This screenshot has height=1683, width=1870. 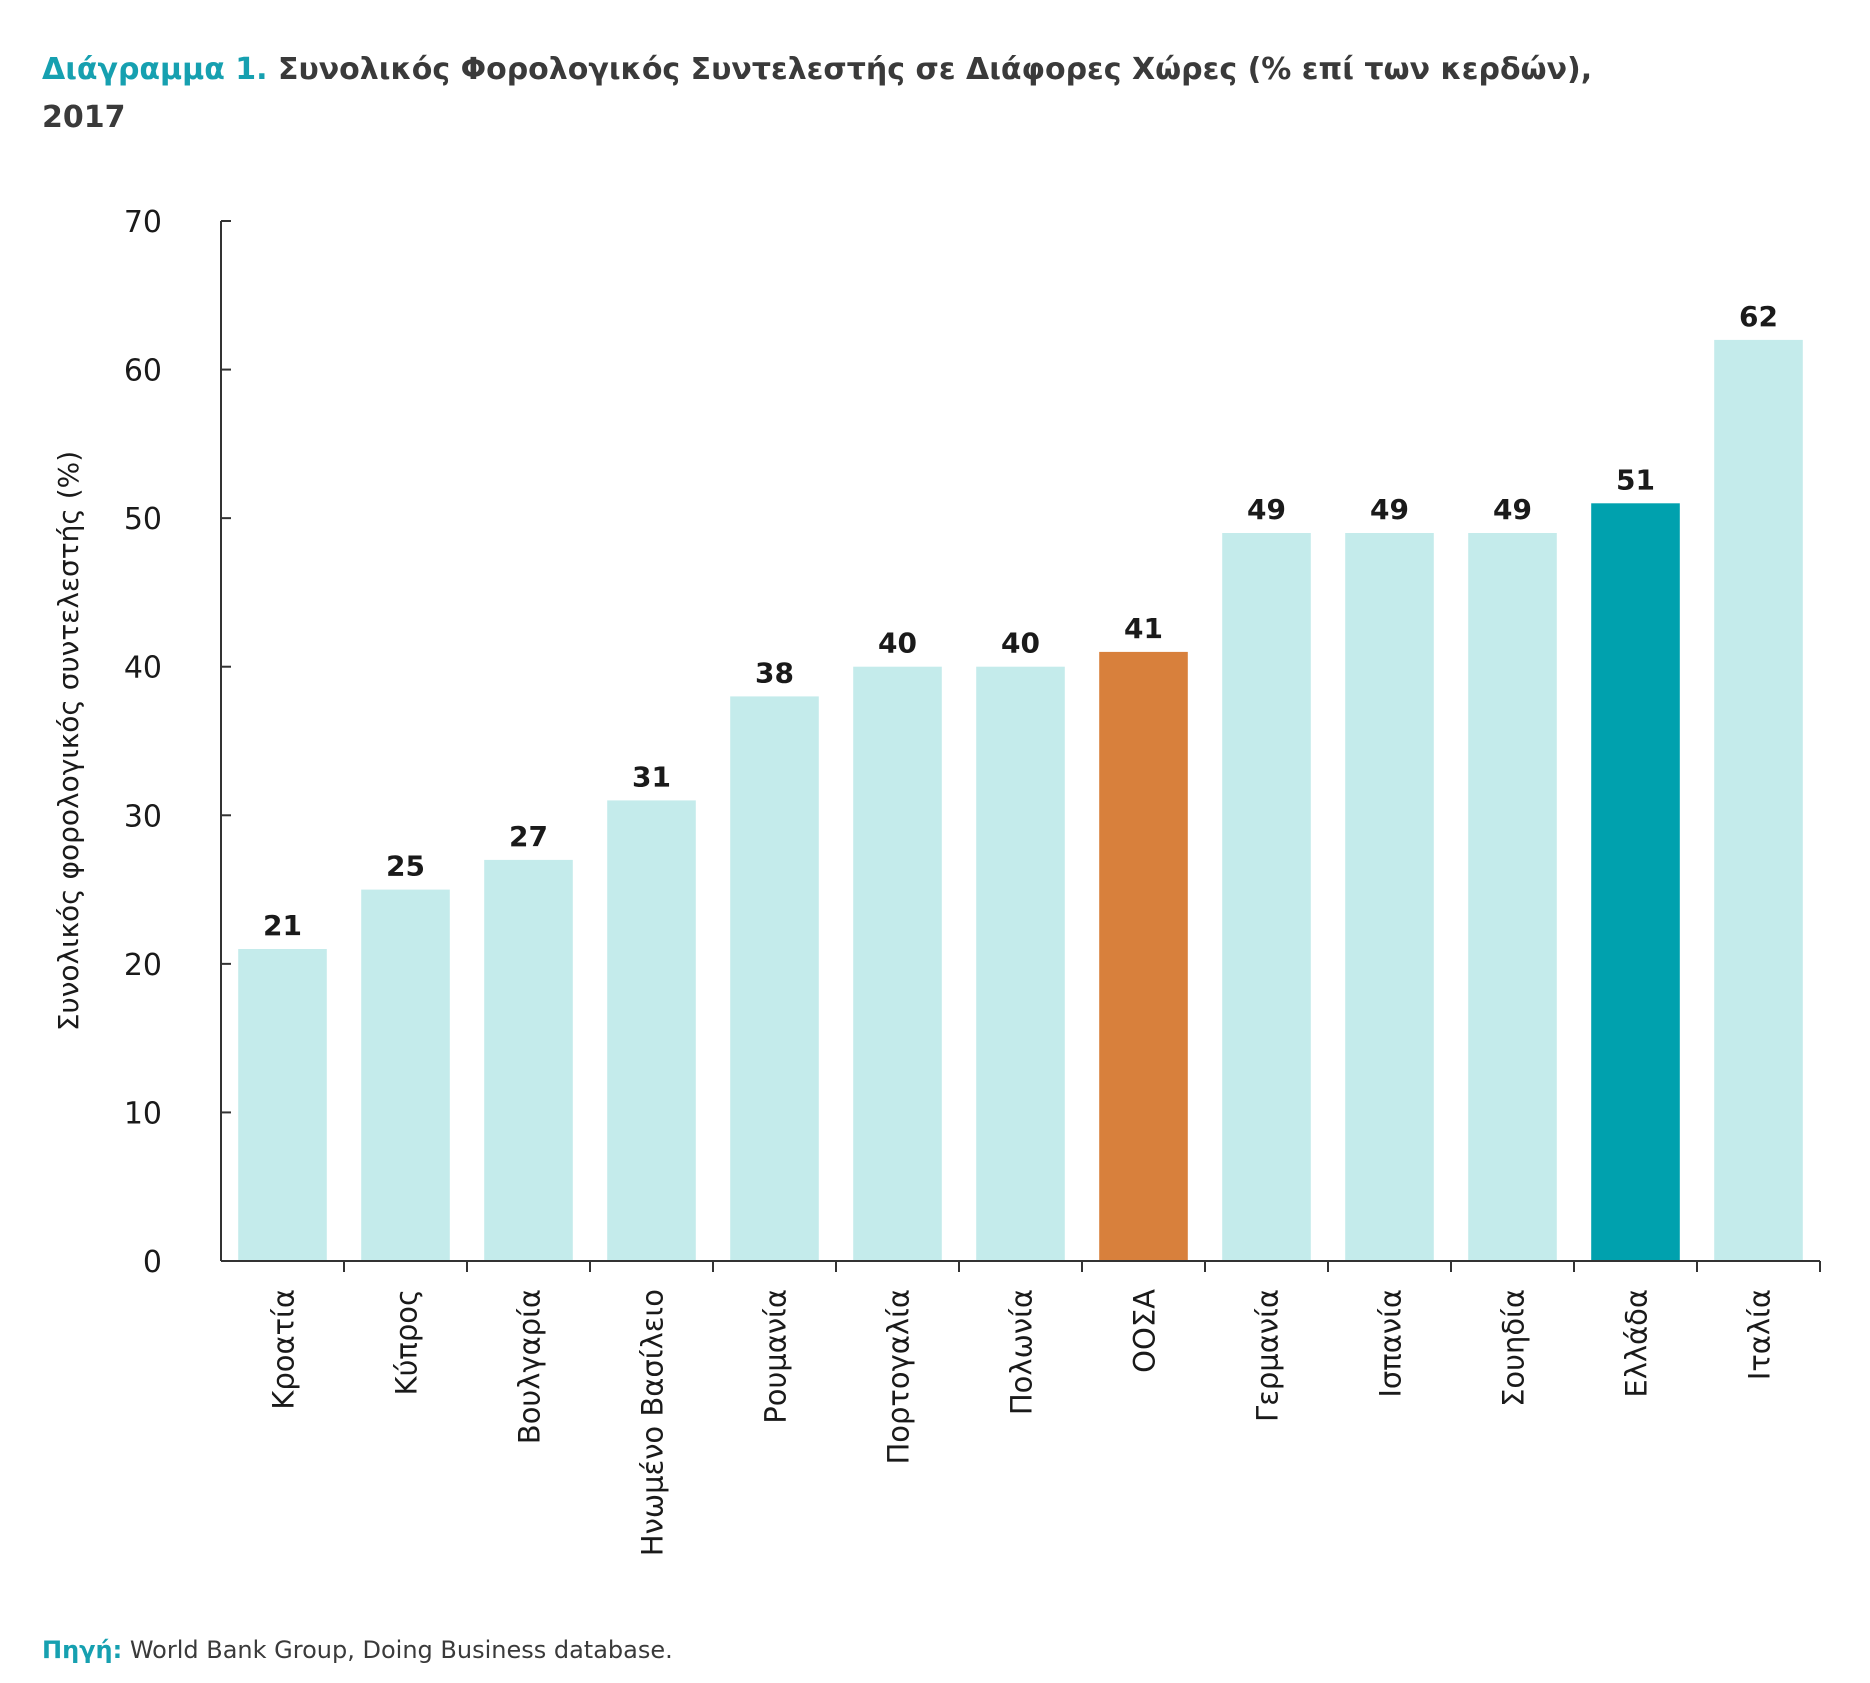 What do you see at coordinates (528, 836) in the screenshot?
I see `data-label: 27` at bounding box center [528, 836].